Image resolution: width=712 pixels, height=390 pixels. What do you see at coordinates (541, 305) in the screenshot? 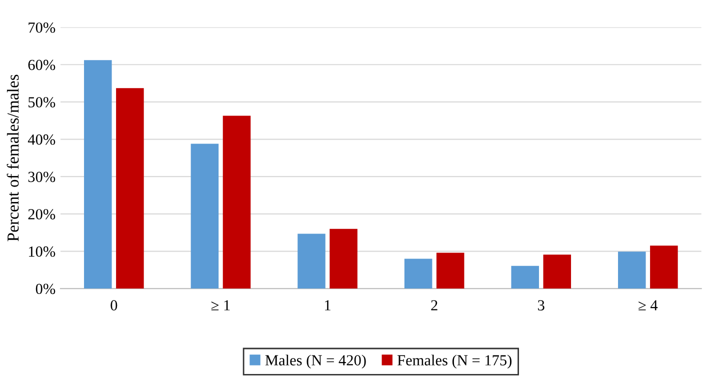
I see `x-tick-label: 3` at bounding box center [541, 305].